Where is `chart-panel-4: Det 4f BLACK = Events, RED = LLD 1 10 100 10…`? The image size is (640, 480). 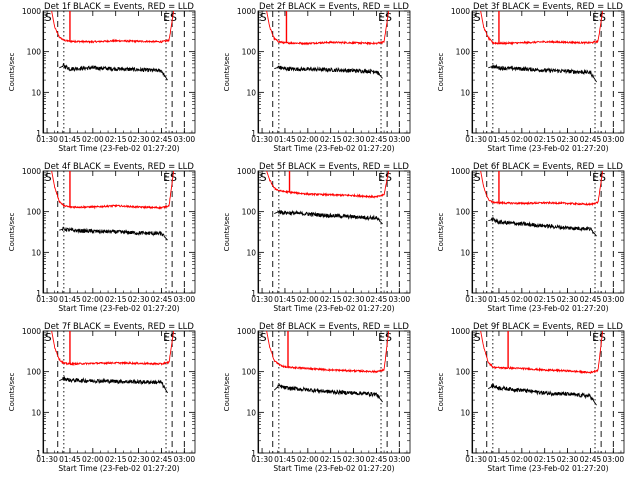 chart-panel-4: Det 4f BLACK = Events, RED = LLD 1 10 100 10… is located at coordinates (102, 237).